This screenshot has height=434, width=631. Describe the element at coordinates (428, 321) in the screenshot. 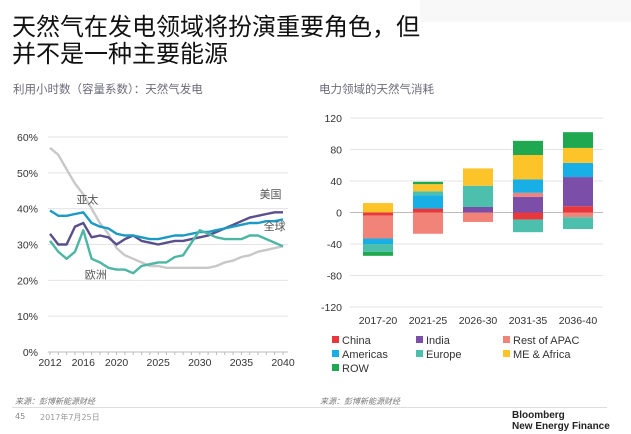

I see `x-tick-label: 2021-25` at that location.